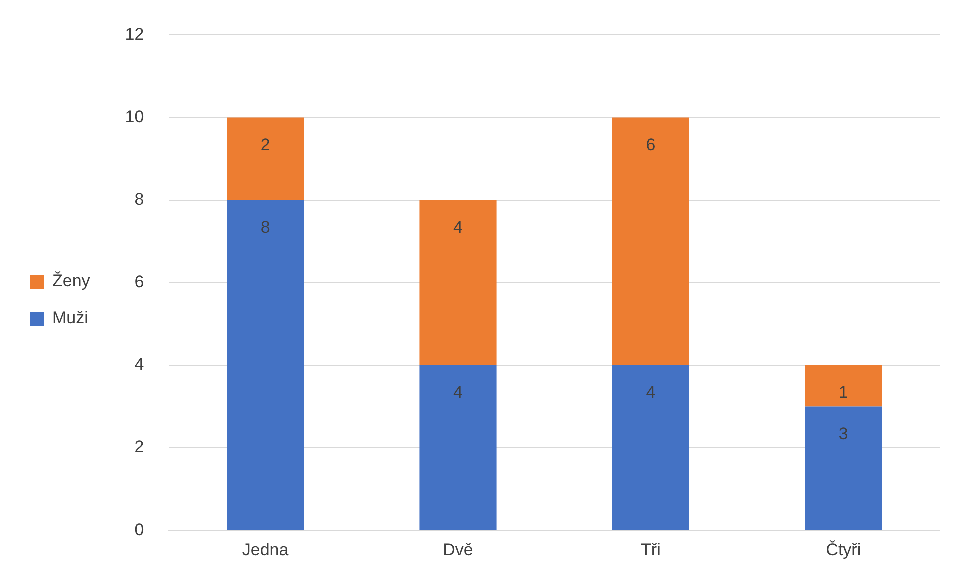  What do you see at coordinates (71, 281) in the screenshot?
I see `legend-label: Ženy` at bounding box center [71, 281].